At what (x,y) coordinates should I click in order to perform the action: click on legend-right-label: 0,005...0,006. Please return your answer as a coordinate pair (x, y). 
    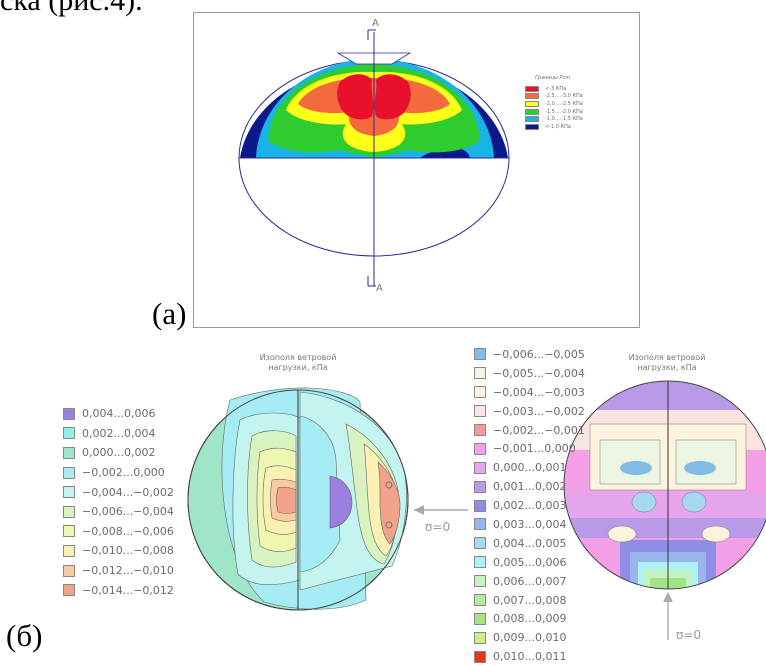
    Looking at the image, I should click on (530, 562).